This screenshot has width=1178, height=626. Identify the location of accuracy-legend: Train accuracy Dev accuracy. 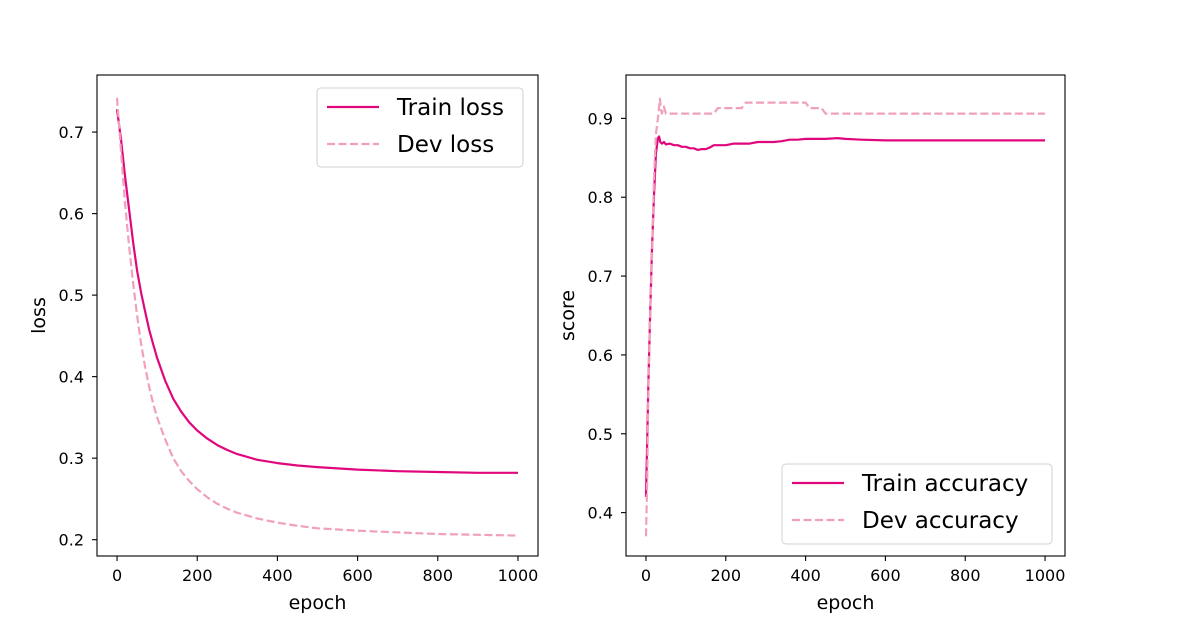
(917, 504).